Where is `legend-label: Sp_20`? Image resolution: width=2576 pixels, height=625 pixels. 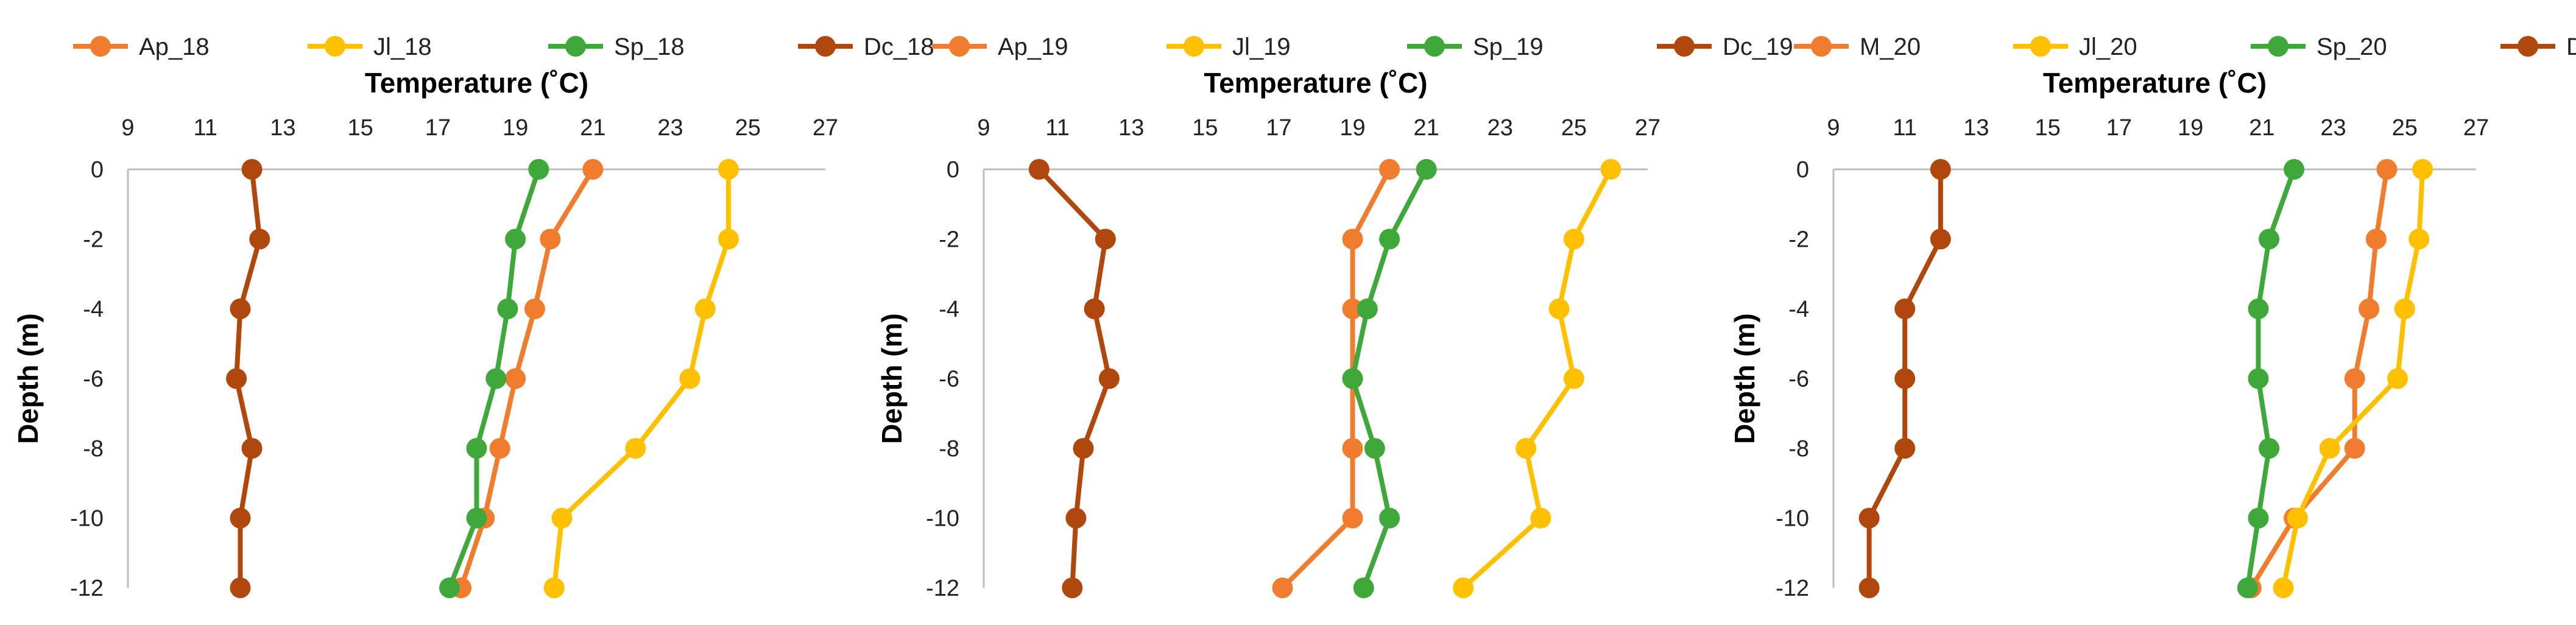
legend-label: Sp_20 is located at coordinates (2352, 47).